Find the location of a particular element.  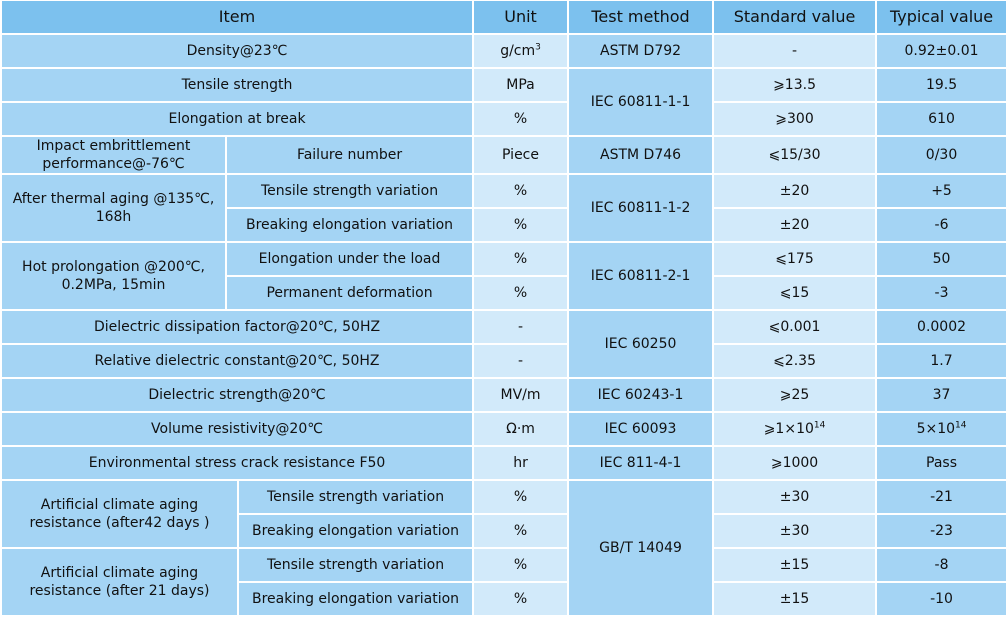

table-cell: Piece is located at coordinates (521, 155).